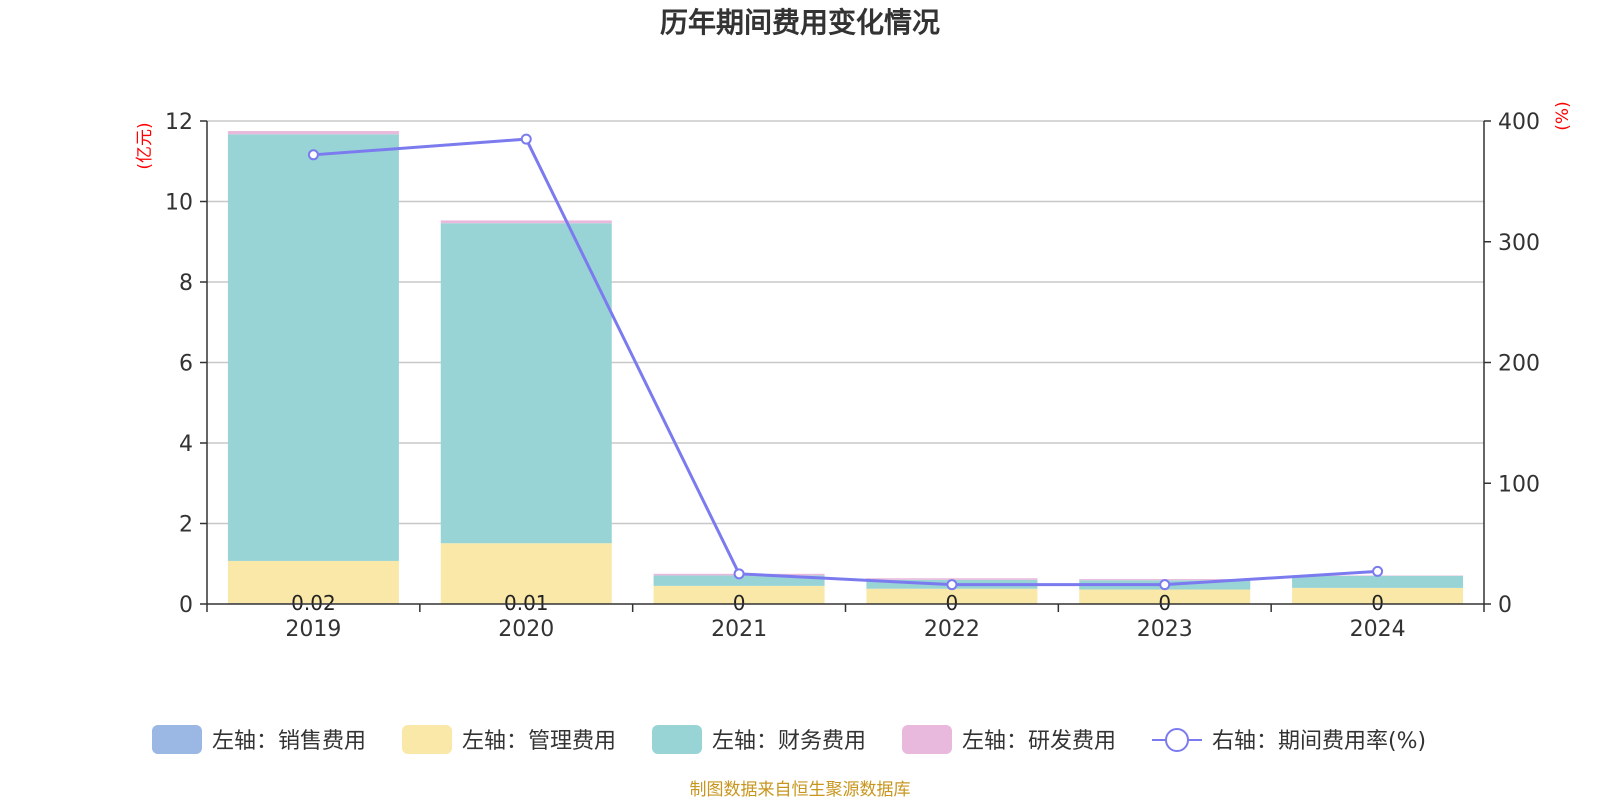 This screenshot has height=800, width=1600. What do you see at coordinates (1505, 605) in the screenshot?
I see `right-tick-label: 0` at bounding box center [1505, 605].